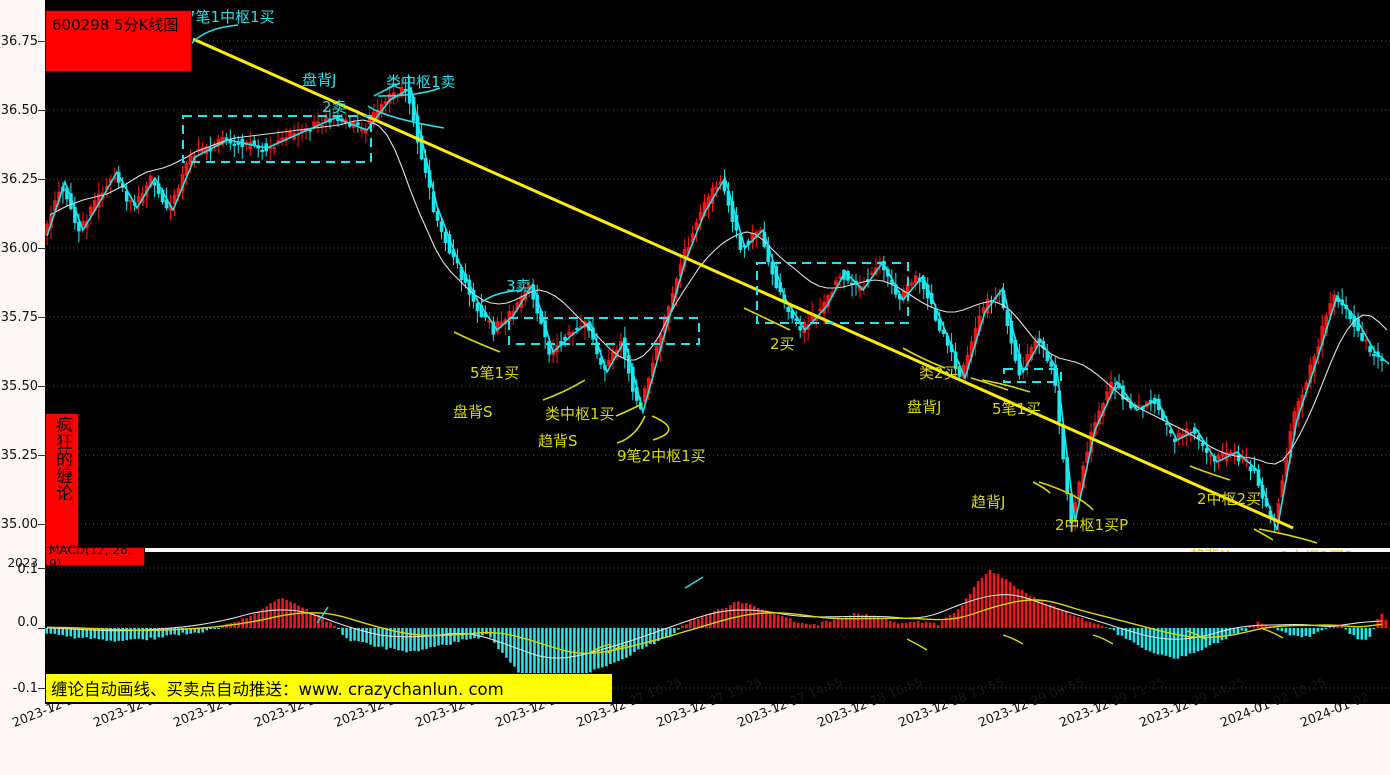  Describe the element at coordinates (25, 688) in the screenshot. I see `macd-tick-label: -0.1` at that location.